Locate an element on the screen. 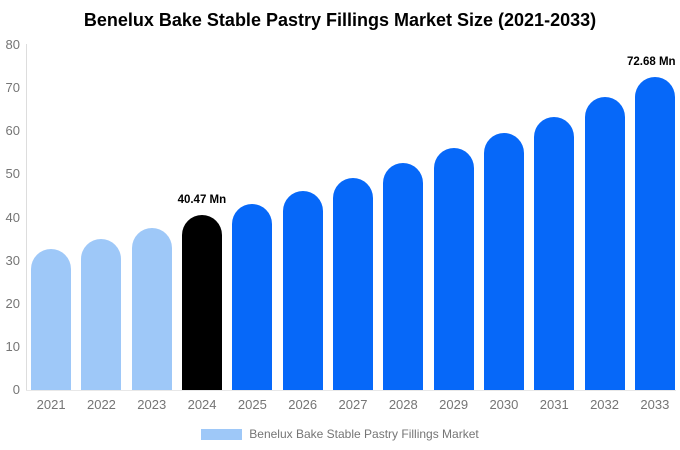  x-axis-label-2032: 2032 is located at coordinates (604, 404).